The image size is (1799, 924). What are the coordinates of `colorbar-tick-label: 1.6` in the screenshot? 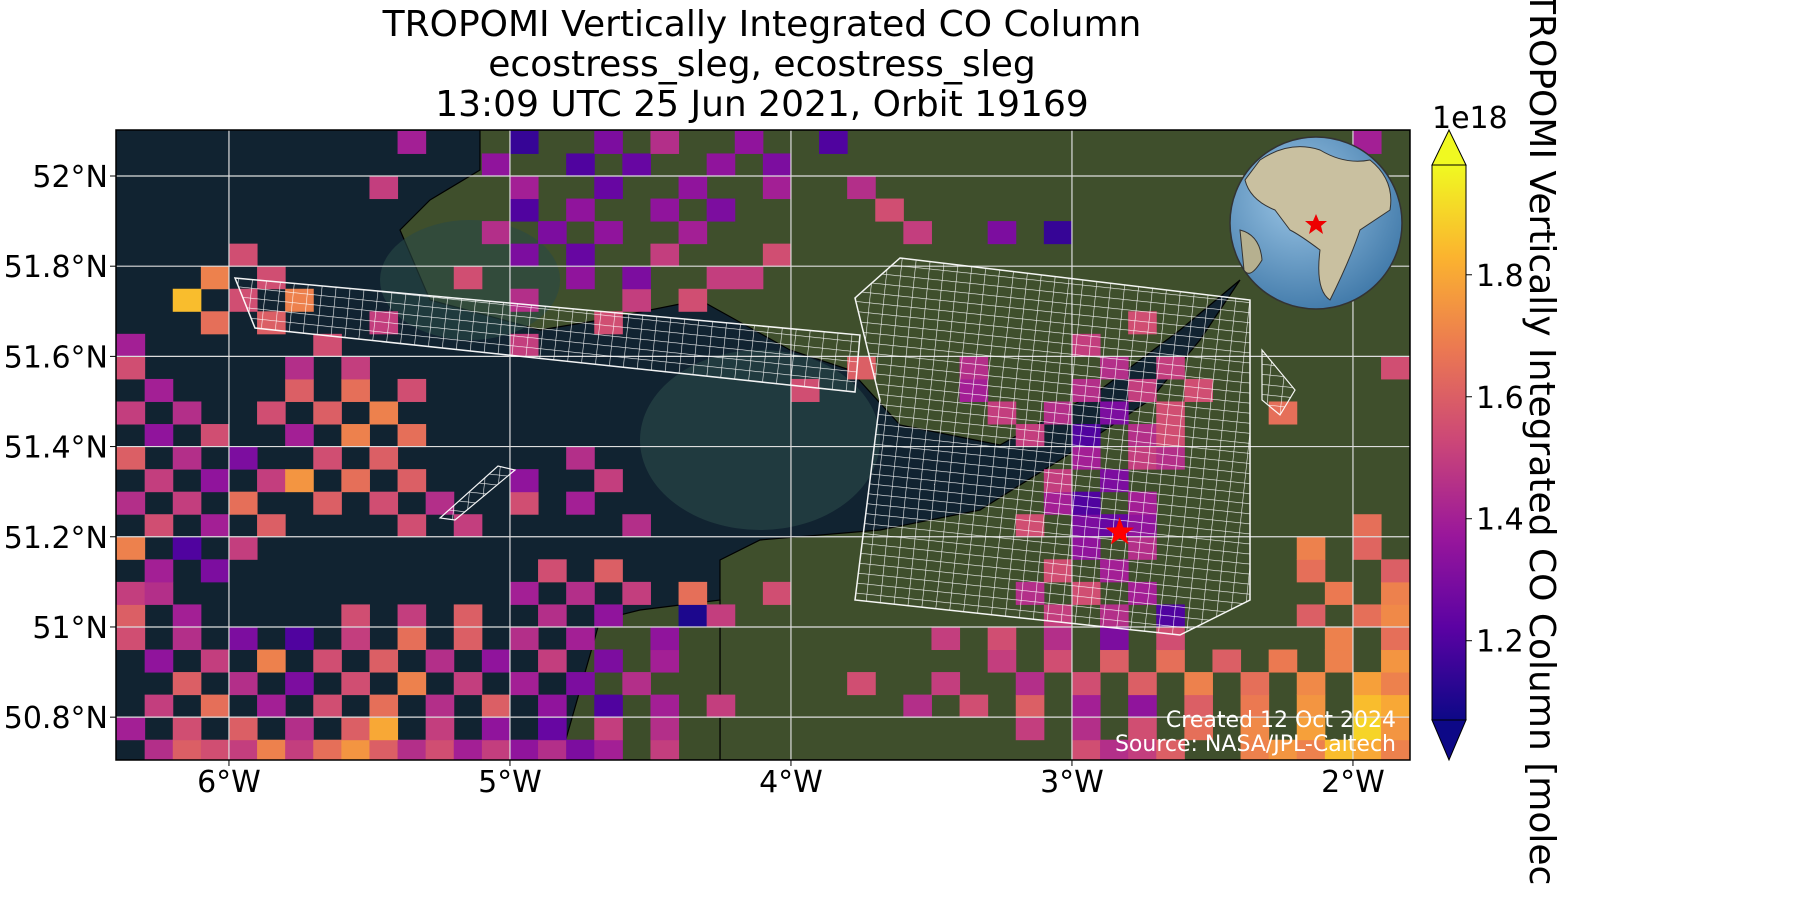 It's located at (1500, 398).